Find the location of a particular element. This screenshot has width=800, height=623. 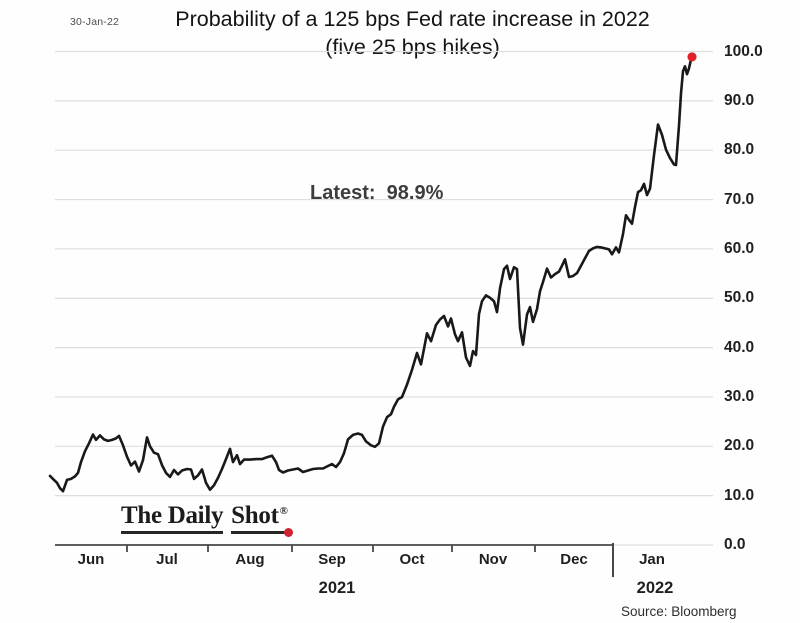

x-axis-month-label: Oct is located at coordinates (412, 559).